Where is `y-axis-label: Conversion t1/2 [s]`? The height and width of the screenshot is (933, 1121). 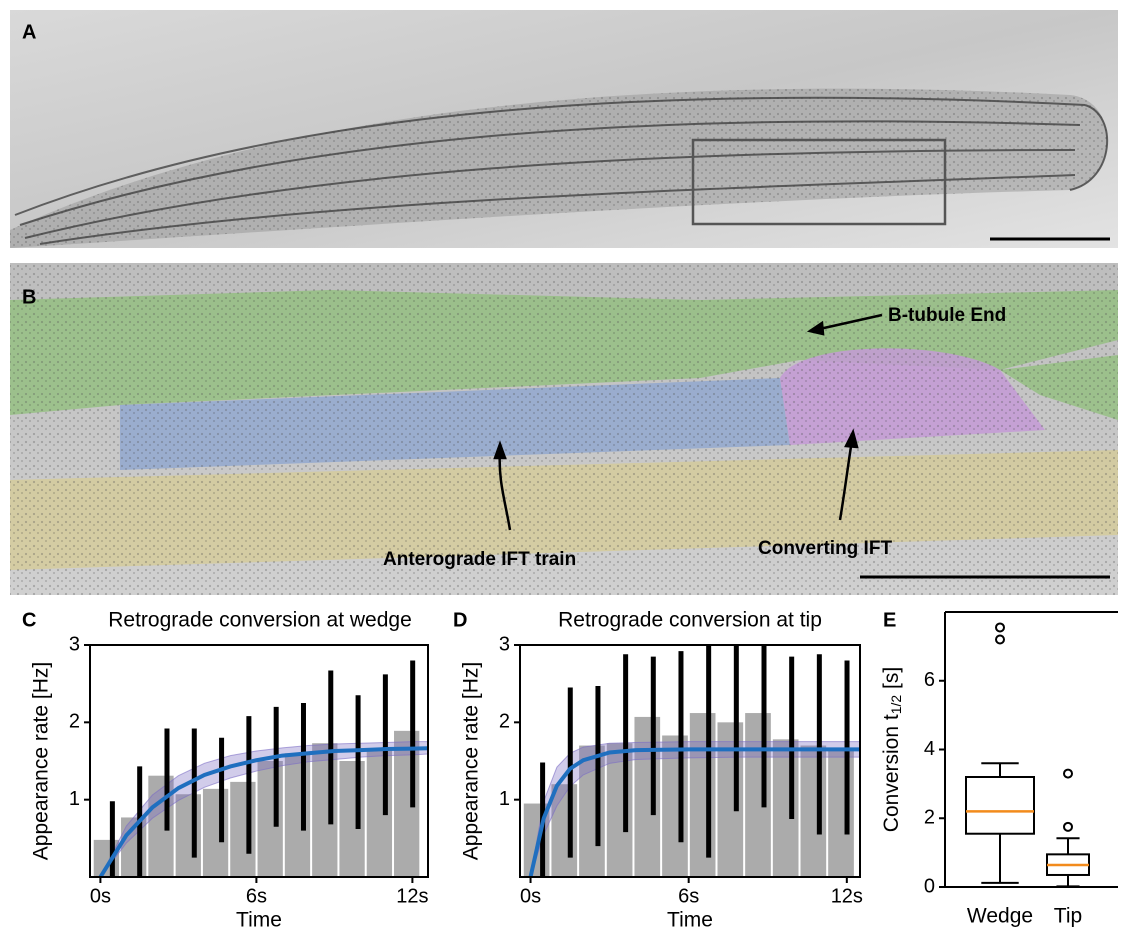
y-axis-label: Conversion t1/2 [s] is located at coordinates (892, 749).